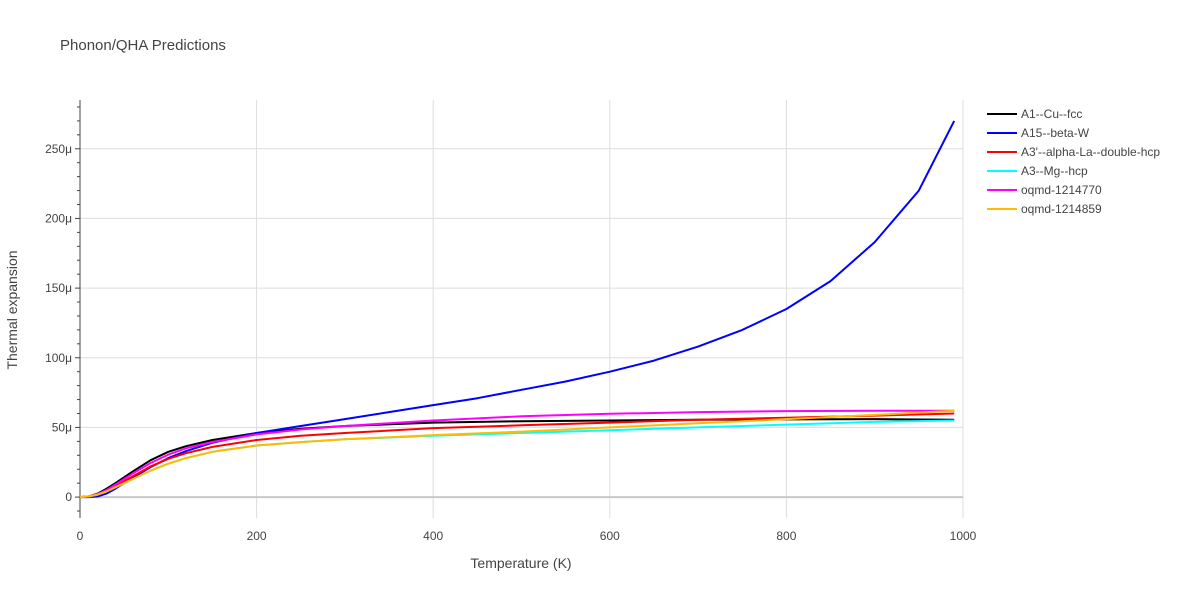  What do you see at coordinates (520, 563) in the screenshot?
I see `x-axis-label: Temperature (K)` at bounding box center [520, 563].